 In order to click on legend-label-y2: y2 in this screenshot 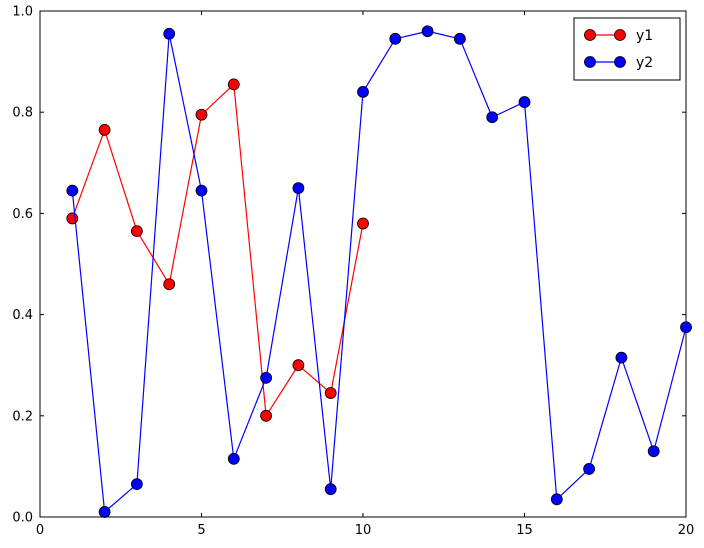, I will do `click(644, 63)`.